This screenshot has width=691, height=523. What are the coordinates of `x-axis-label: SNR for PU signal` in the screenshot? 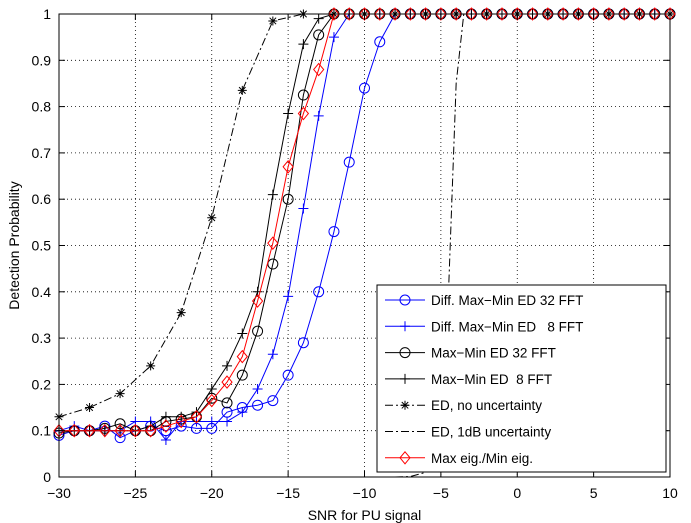 It's located at (365, 515).